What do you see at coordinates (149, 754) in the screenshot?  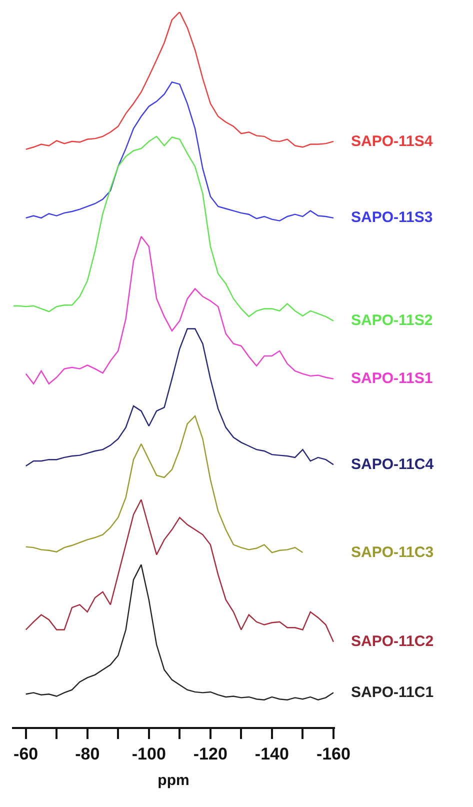 I see `x-tick-label: -100` at bounding box center [149, 754].